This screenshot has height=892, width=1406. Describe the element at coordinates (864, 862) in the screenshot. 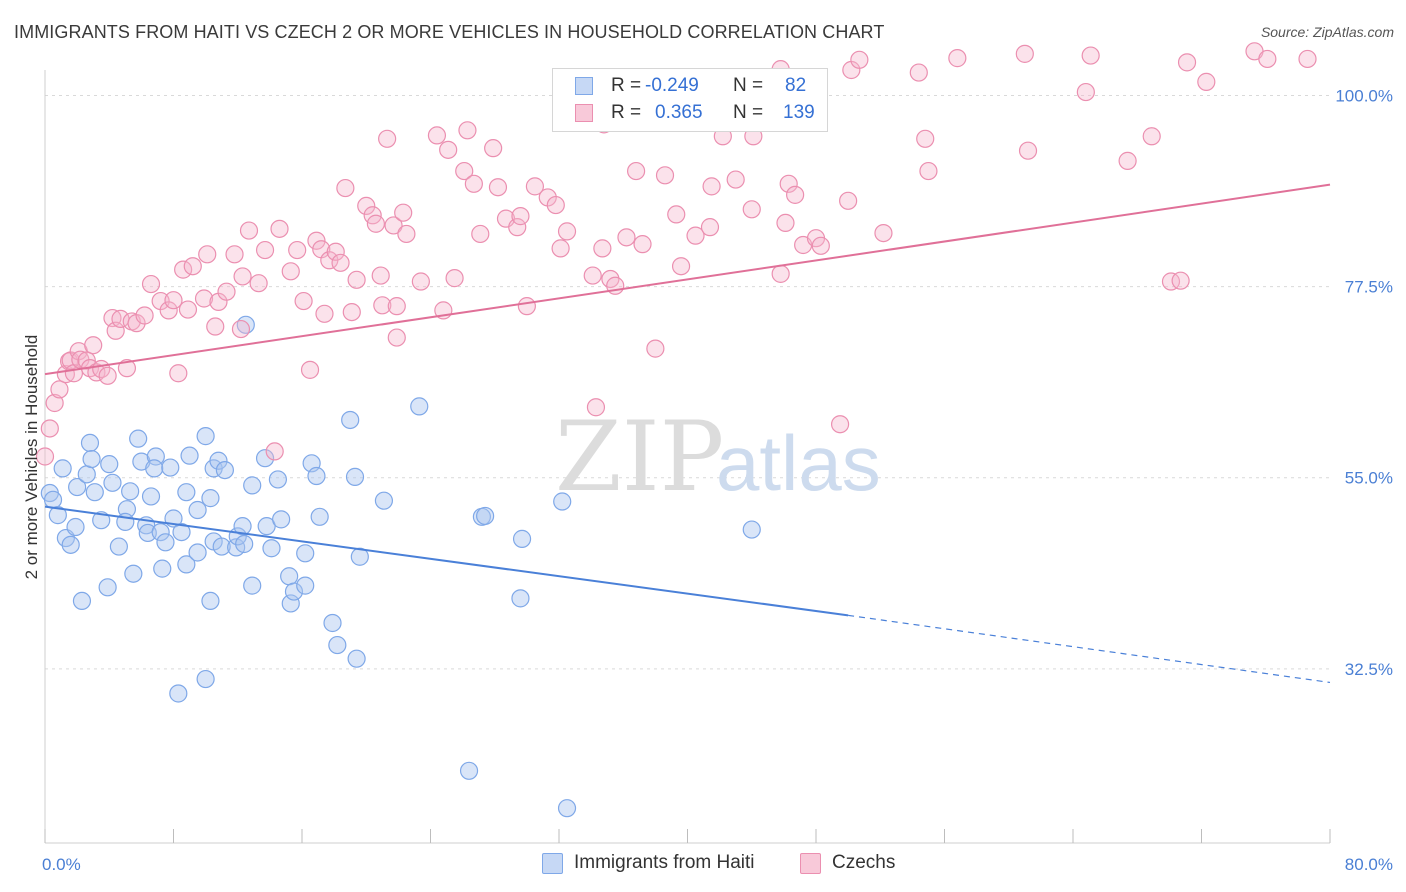

I see `bottom-legend-label-czechs: Czechs` at that location.